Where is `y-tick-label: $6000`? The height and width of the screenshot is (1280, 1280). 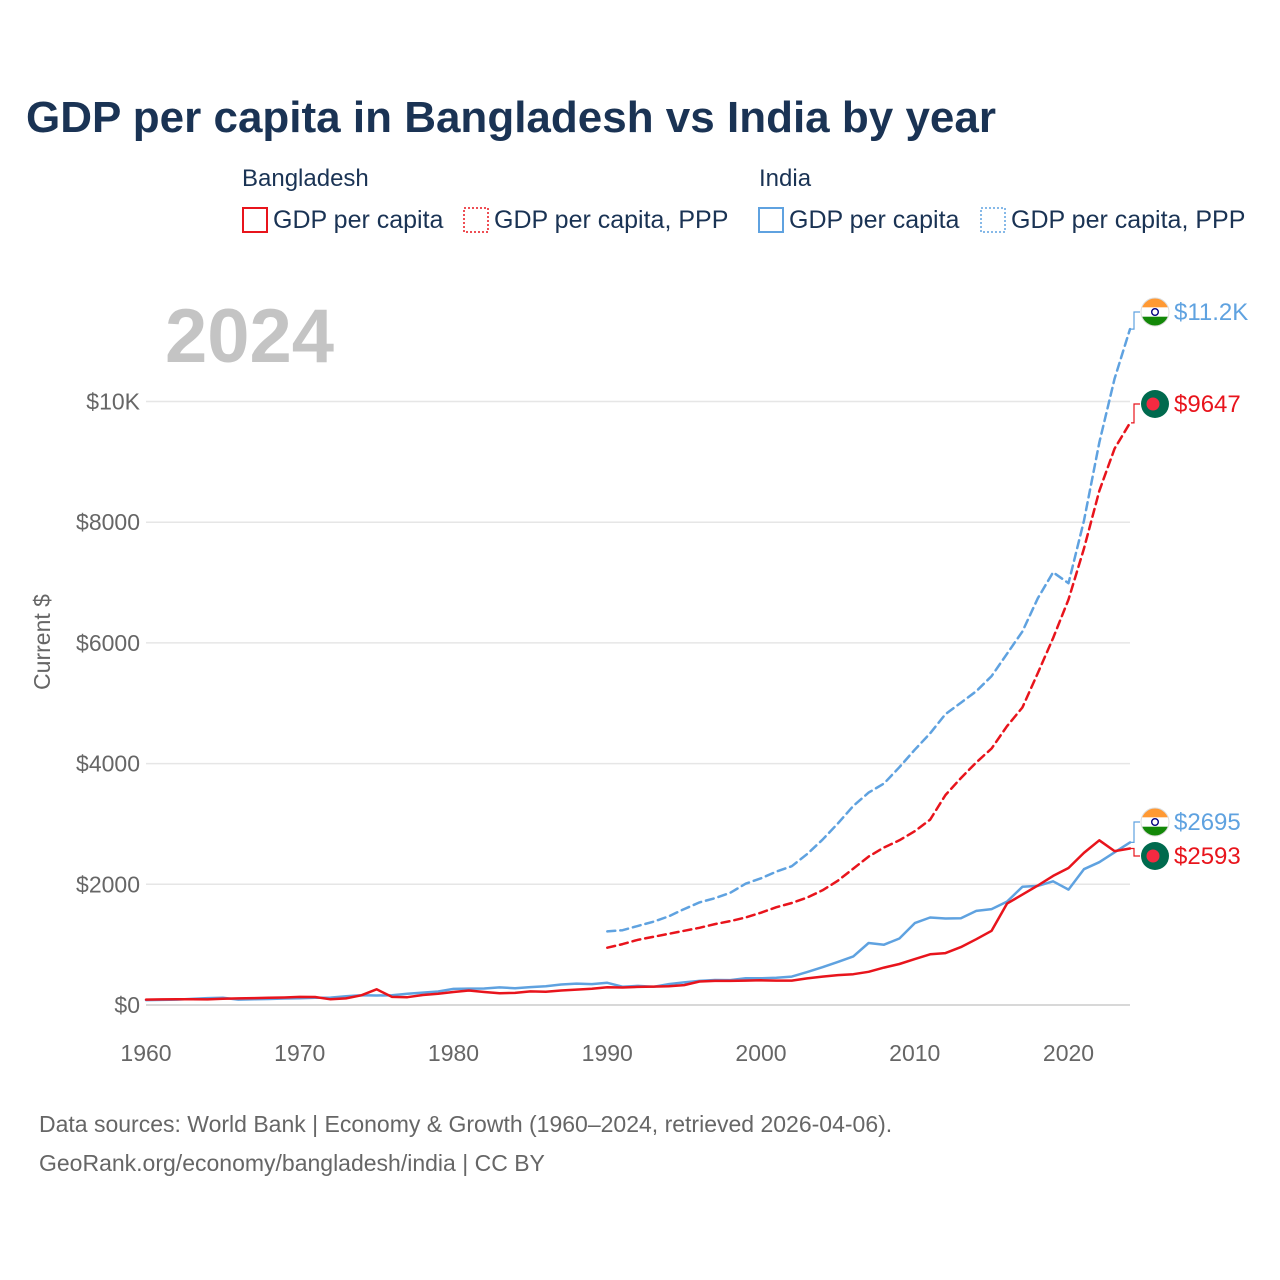
y-tick-label: $6000 is located at coordinates (108, 643).